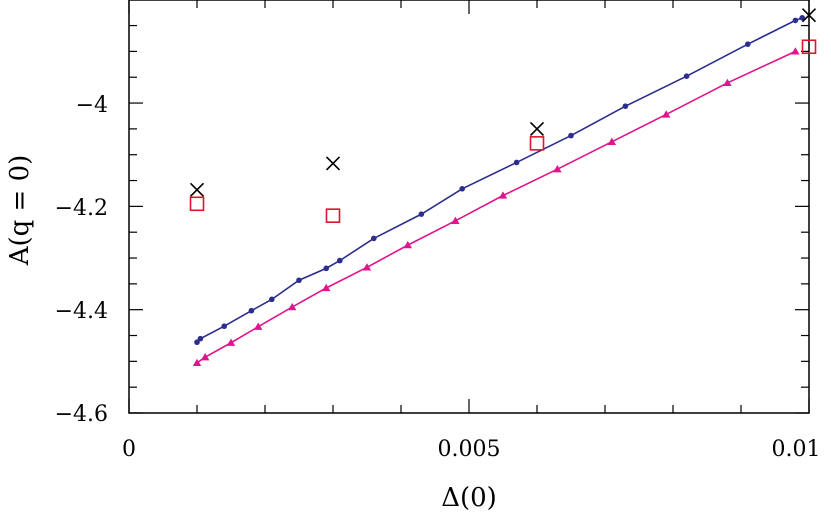 The width and height of the screenshot is (831, 520). Describe the element at coordinates (81, 208) in the screenshot. I see `y-tick-label-2: −4.2` at that location.